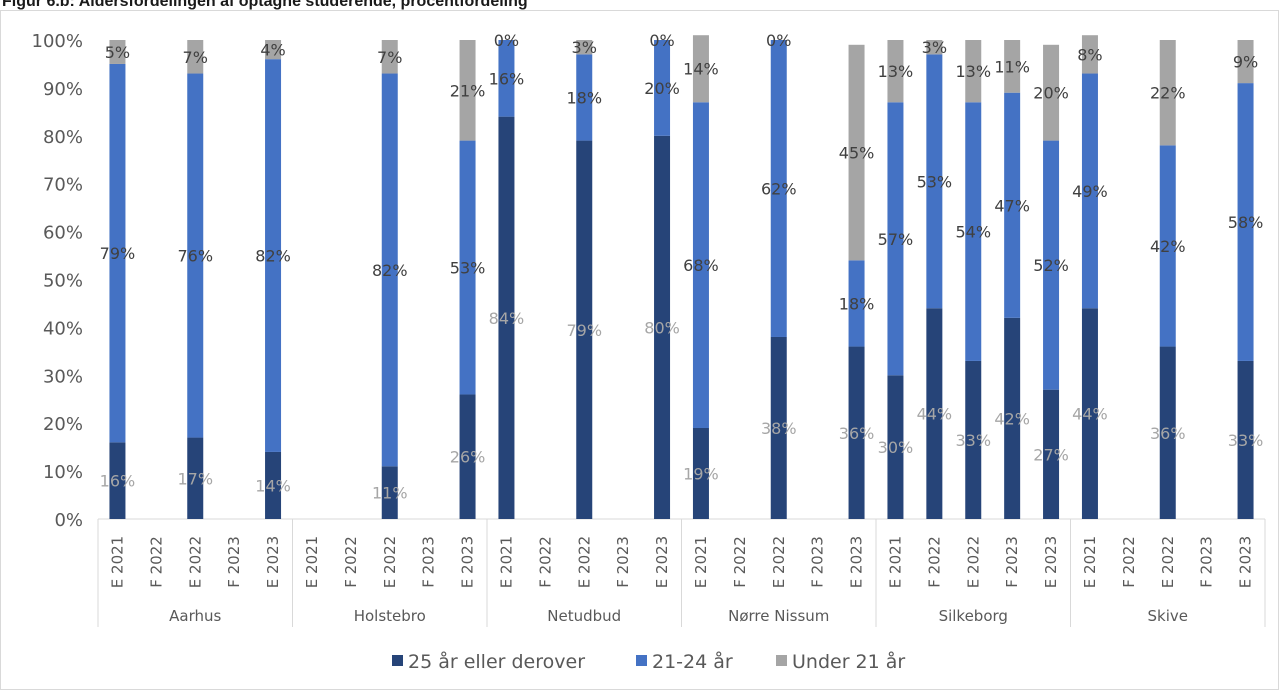 The width and height of the screenshot is (1281, 691). I want to click on legend-label: 25 år eller derover, so click(496, 661).